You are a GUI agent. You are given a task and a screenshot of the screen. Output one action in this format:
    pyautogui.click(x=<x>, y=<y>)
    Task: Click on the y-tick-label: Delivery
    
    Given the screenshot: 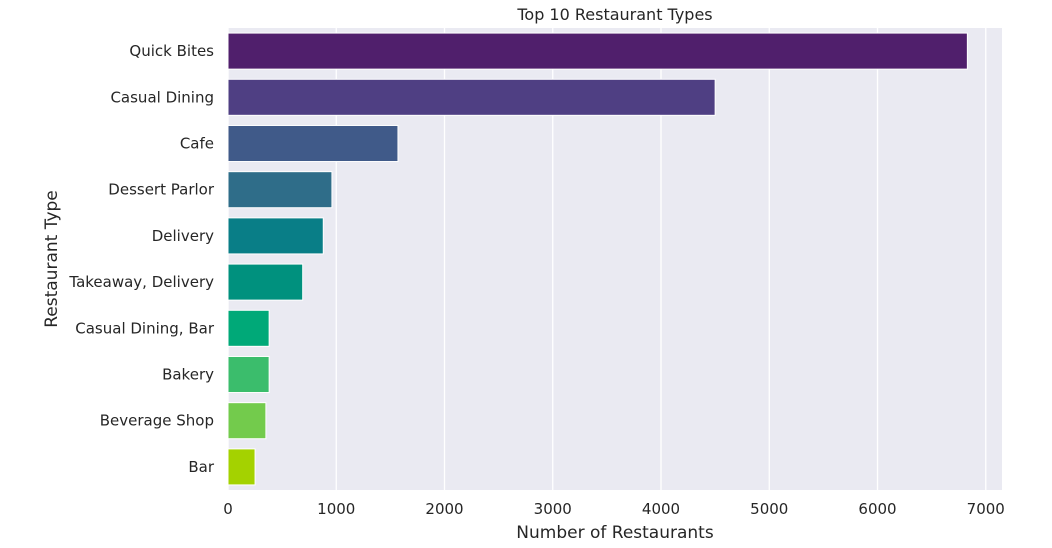 What is the action you would take?
    pyautogui.click(x=183, y=236)
    